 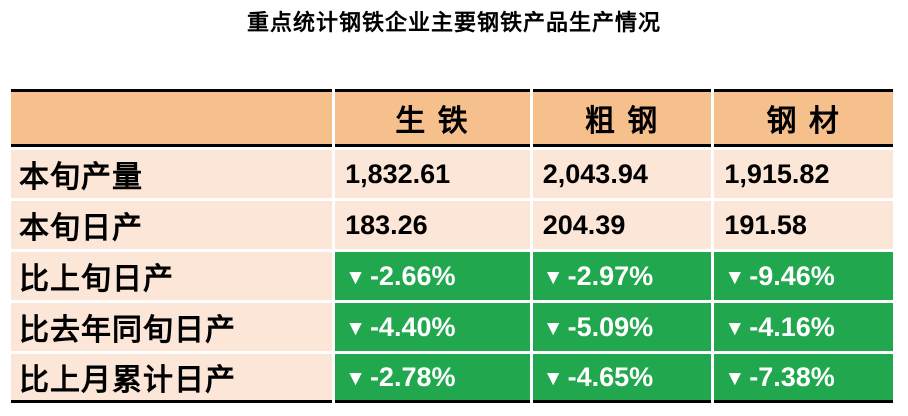 I want to click on row-label: 比上旬日产, so click(x=172, y=276).